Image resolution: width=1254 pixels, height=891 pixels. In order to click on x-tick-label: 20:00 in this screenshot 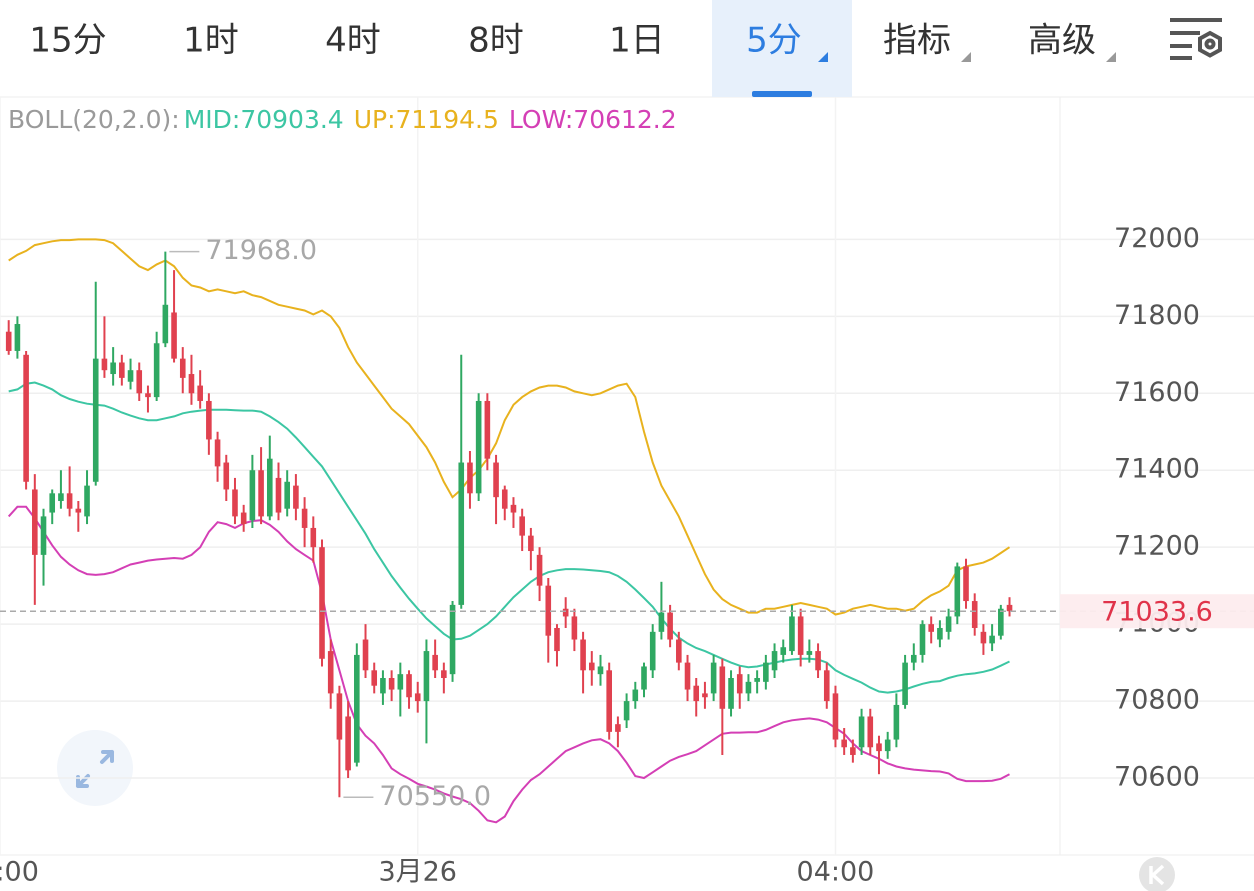, I will do `click(19, 872)`.